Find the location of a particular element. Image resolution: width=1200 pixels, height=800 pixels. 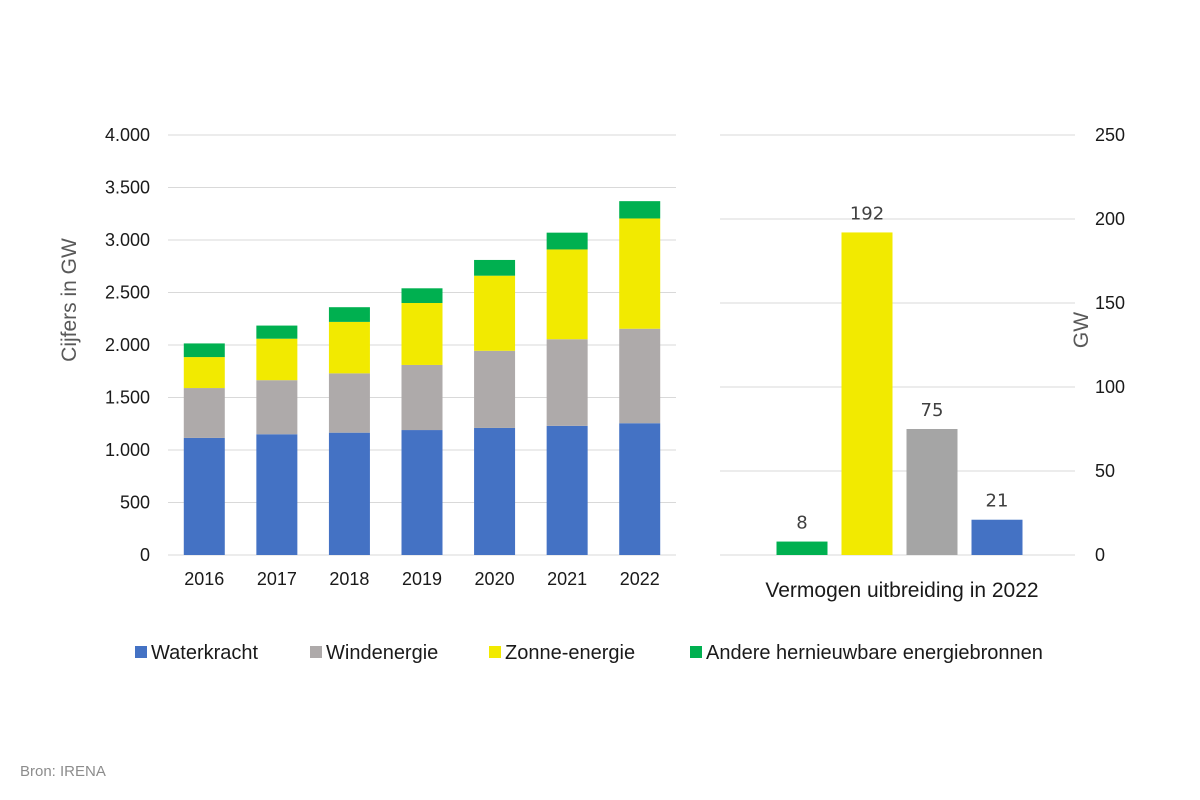

right-bars is located at coordinates (899, 393).